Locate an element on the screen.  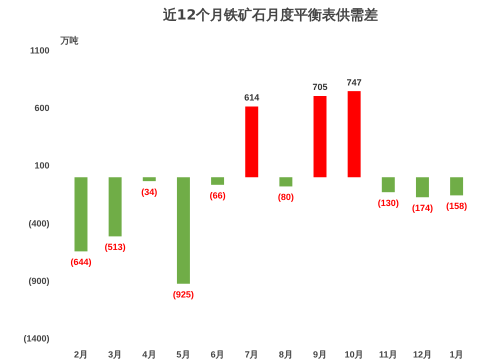
data-label: 705 is located at coordinates (320, 87).